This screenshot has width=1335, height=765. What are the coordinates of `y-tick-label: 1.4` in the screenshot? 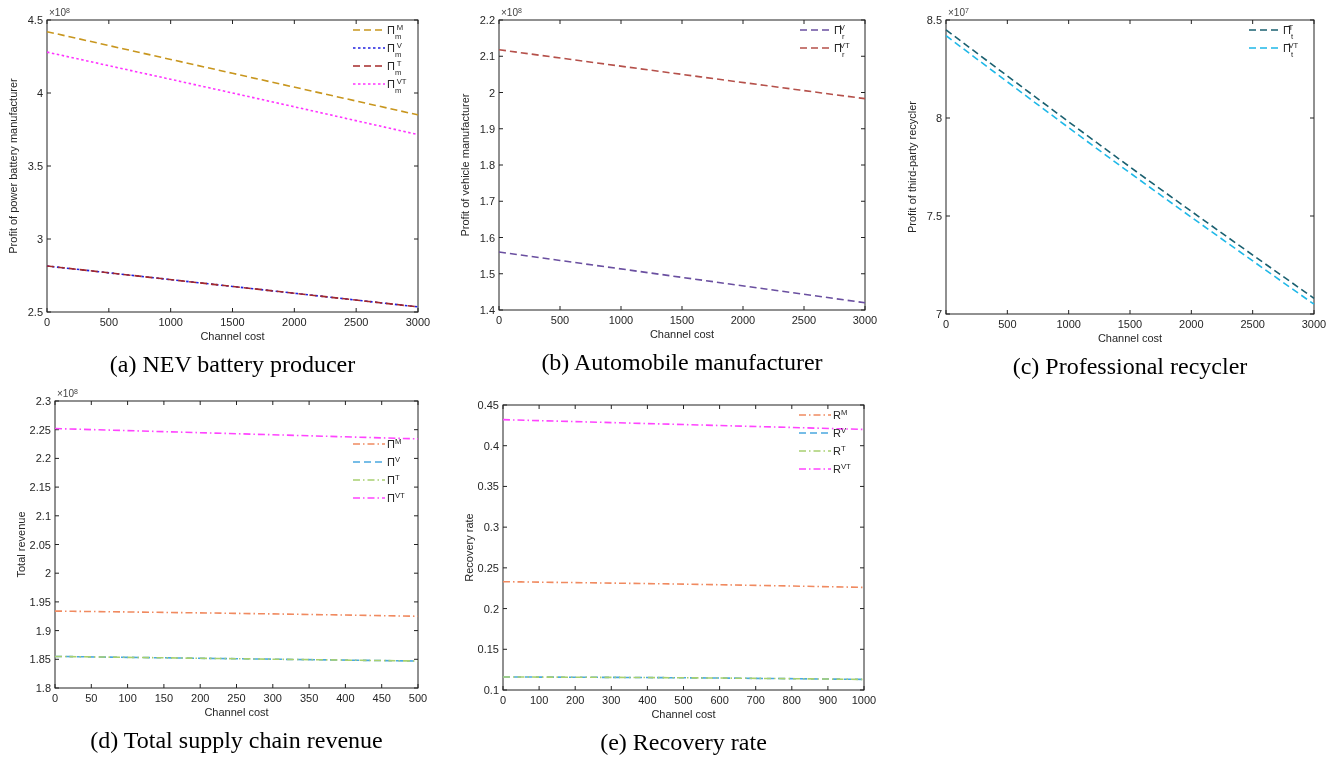 It's located at (487, 310).